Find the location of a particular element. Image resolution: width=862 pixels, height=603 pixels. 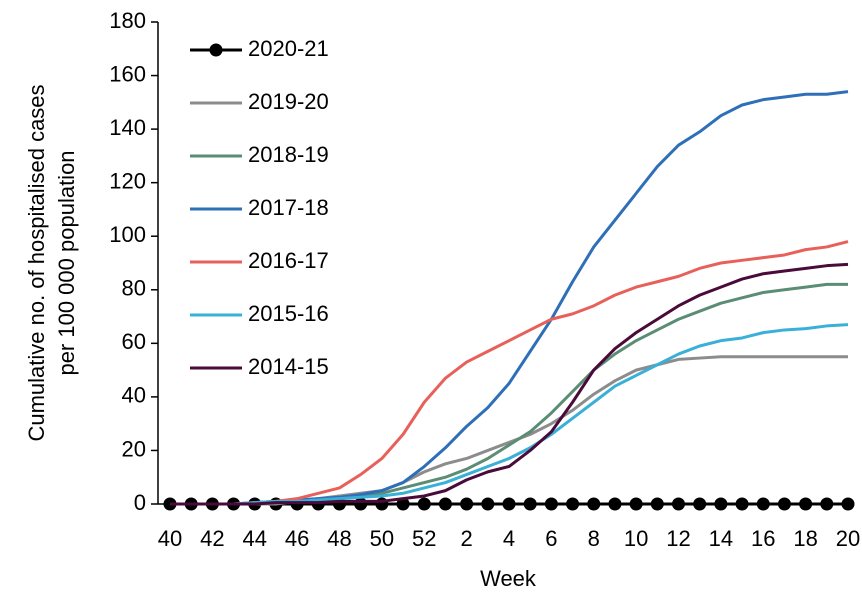

legend-label: 2014-15 is located at coordinates (288, 366).